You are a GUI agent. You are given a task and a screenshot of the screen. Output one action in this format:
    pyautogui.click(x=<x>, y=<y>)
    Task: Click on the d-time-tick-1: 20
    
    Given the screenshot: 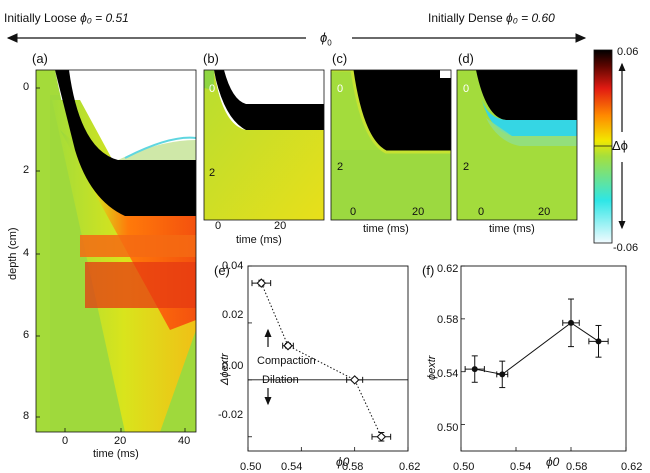 What is the action you would take?
    pyautogui.click(x=544, y=212)
    